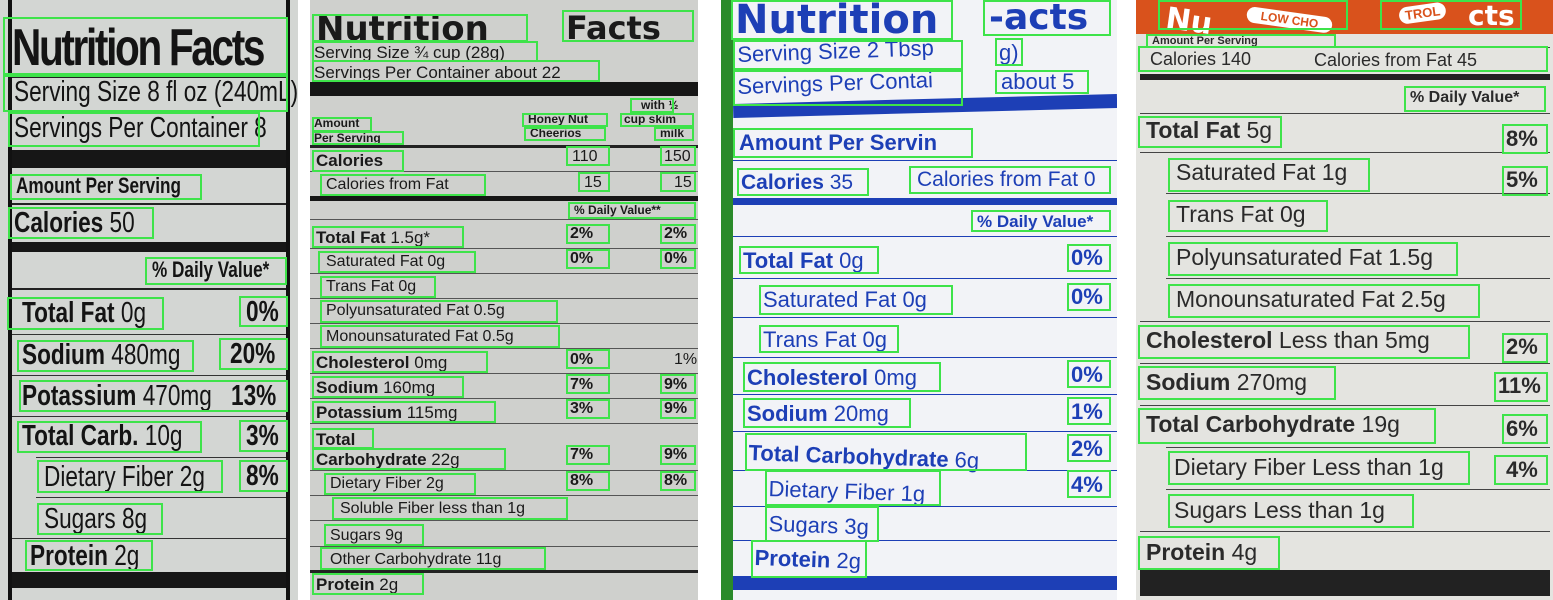  I want to click on servings-per-container: Servings Per Container 8, so click(140, 128).